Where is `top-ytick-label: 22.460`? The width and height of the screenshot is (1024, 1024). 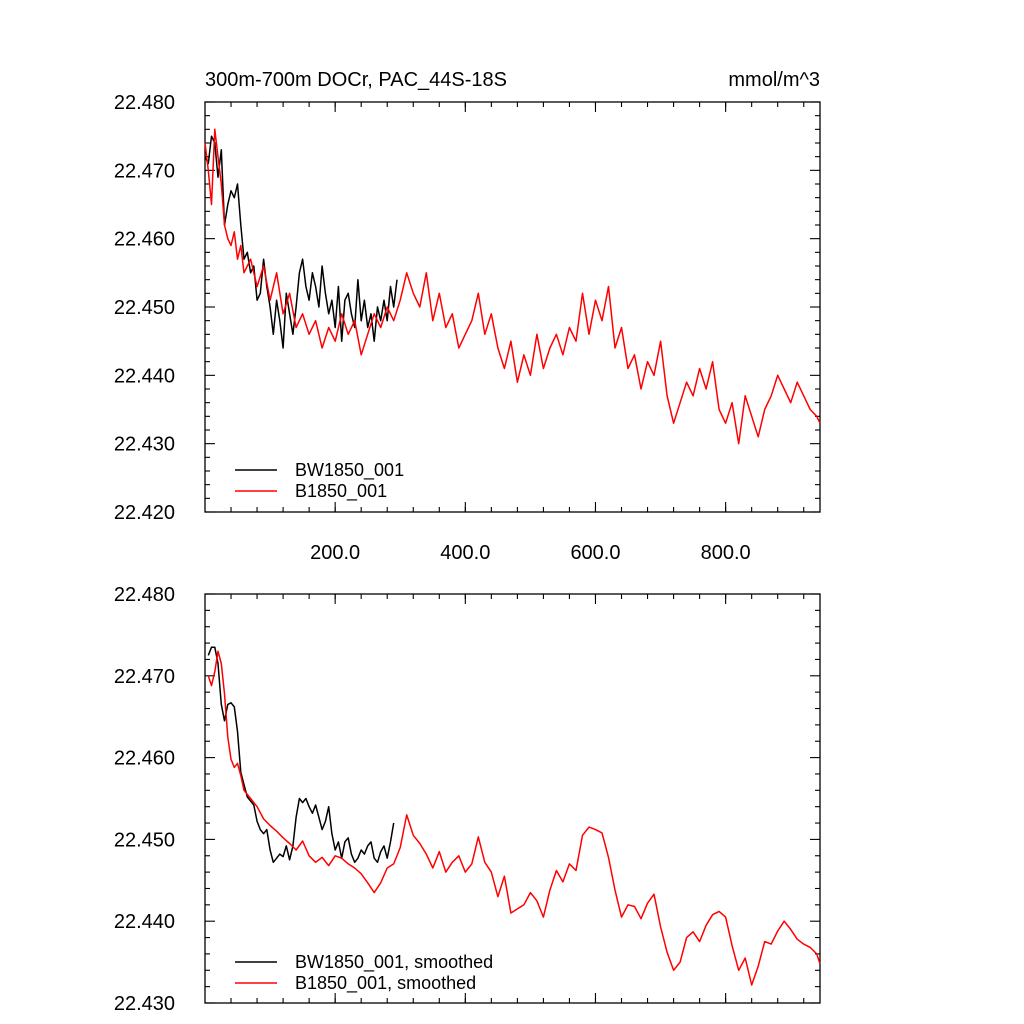
top-ytick-label: 22.460 is located at coordinates (144, 240).